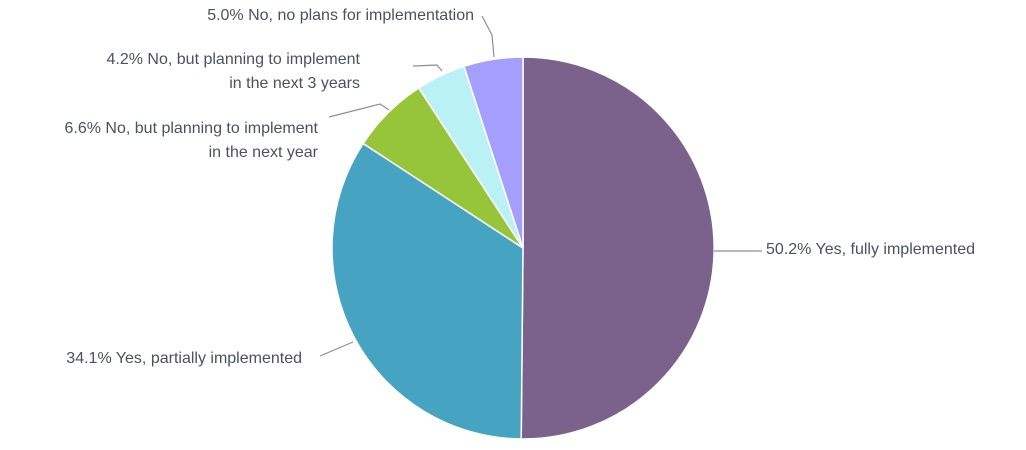 The image size is (1026, 450). What do you see at coordinates (264, 152) in the screenshot?
I see `slice-label-line: in the next year` at bounding box center [264, 152].